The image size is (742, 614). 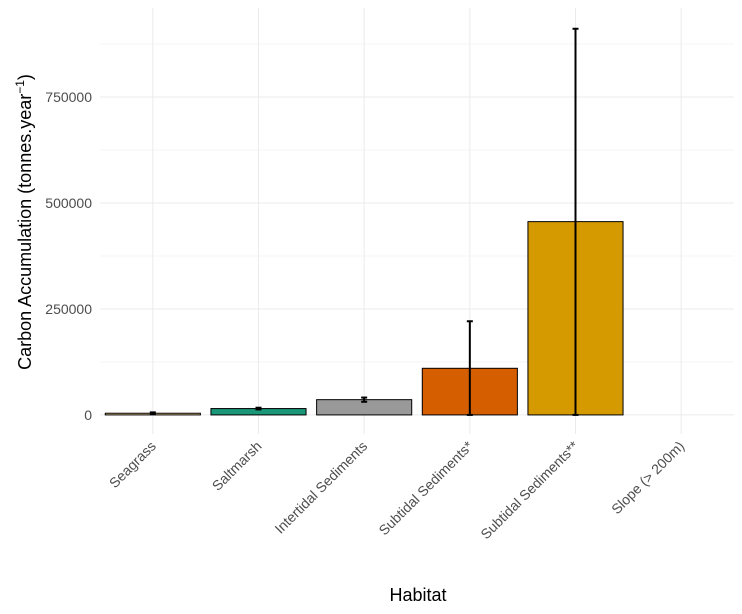 What do you see at coordinates (237, 466) in the screenshot?
I see `x-tick-label: Saltmarsh` at bounding box center [237, 466].